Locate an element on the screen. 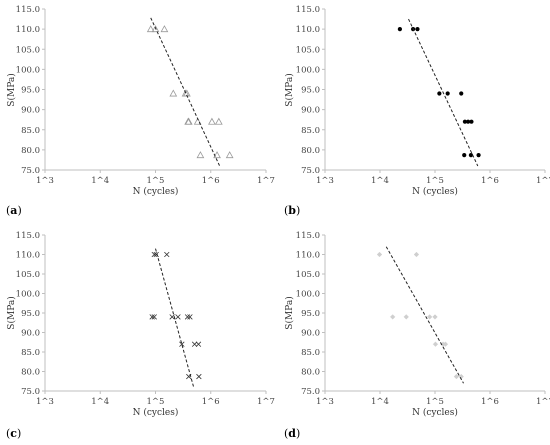 This screenshot has width=550, height=445. panel-label: (d) is located at coordinates (292, 433).